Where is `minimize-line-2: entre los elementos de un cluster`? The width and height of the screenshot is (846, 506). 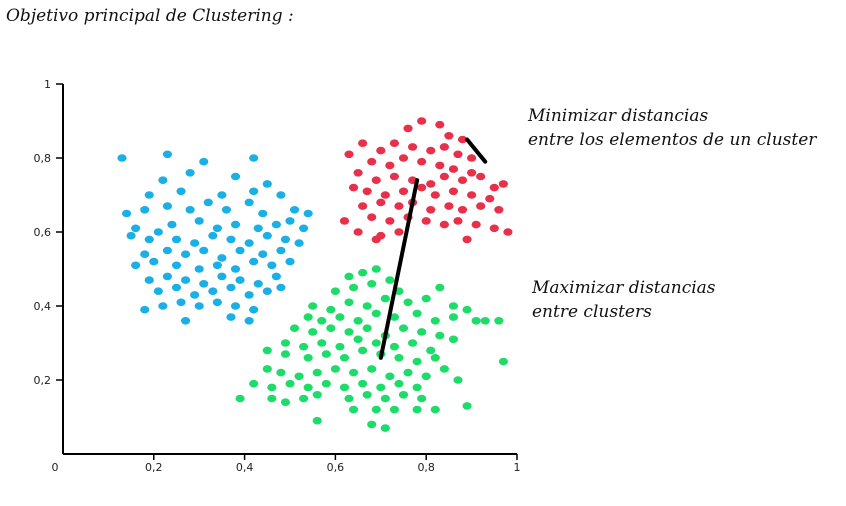 minimize-line-2: entre los elementos de un cluster is located at coordinates (672, 140).